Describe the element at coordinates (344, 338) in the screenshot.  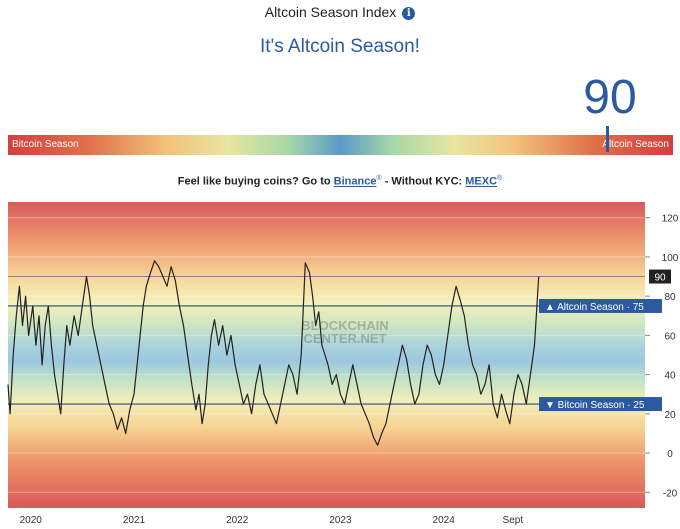
I see `watermark-line2: CENTER.NET` at that location.